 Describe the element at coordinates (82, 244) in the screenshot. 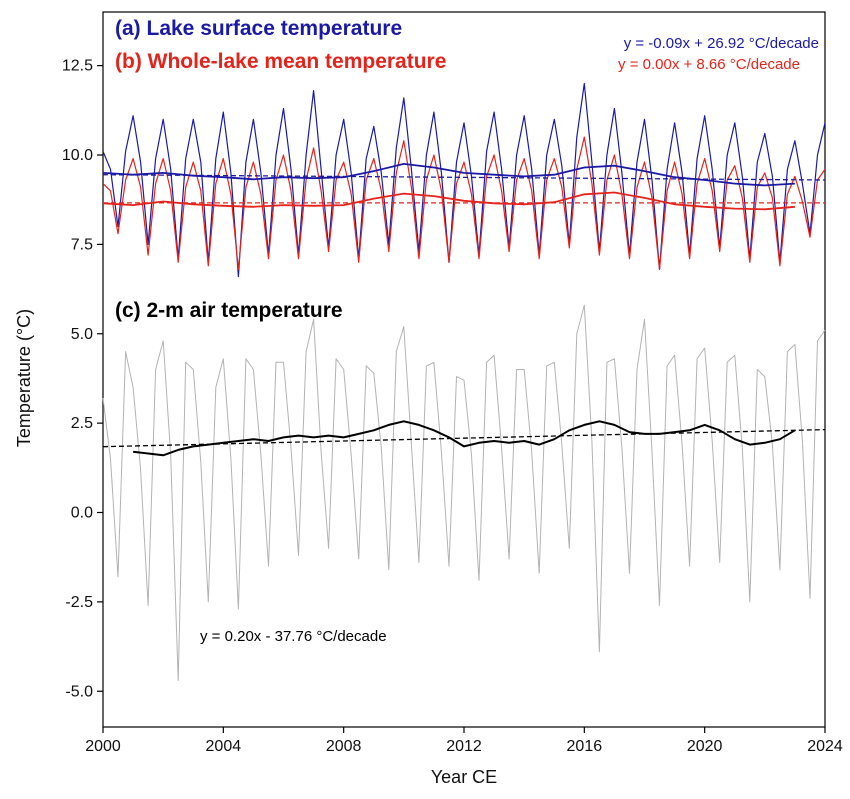

I see `y-tick-label: 7.5` at that location.